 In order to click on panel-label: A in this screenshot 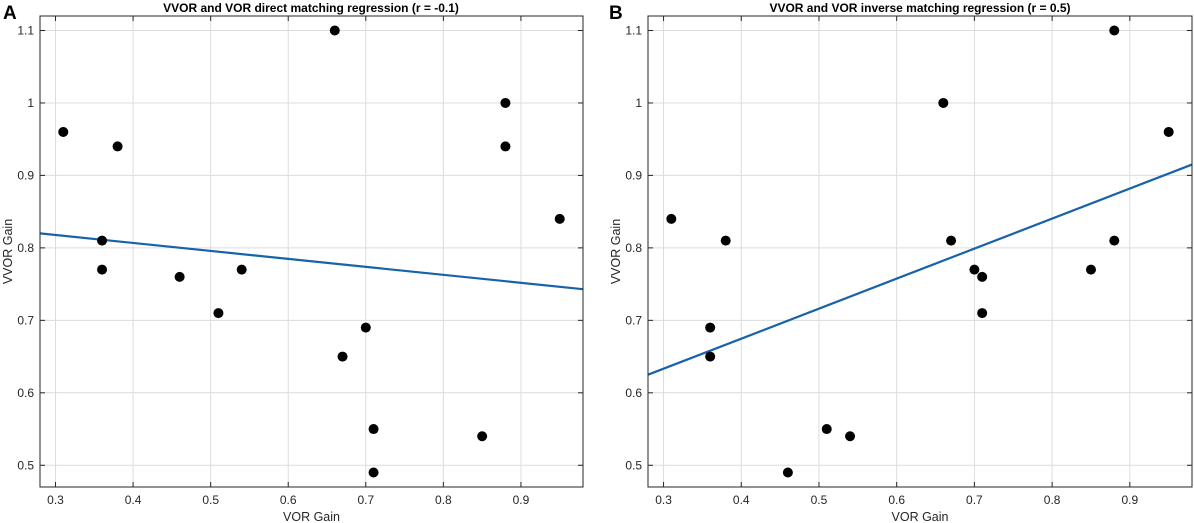, I will do `click(10, 13)`.